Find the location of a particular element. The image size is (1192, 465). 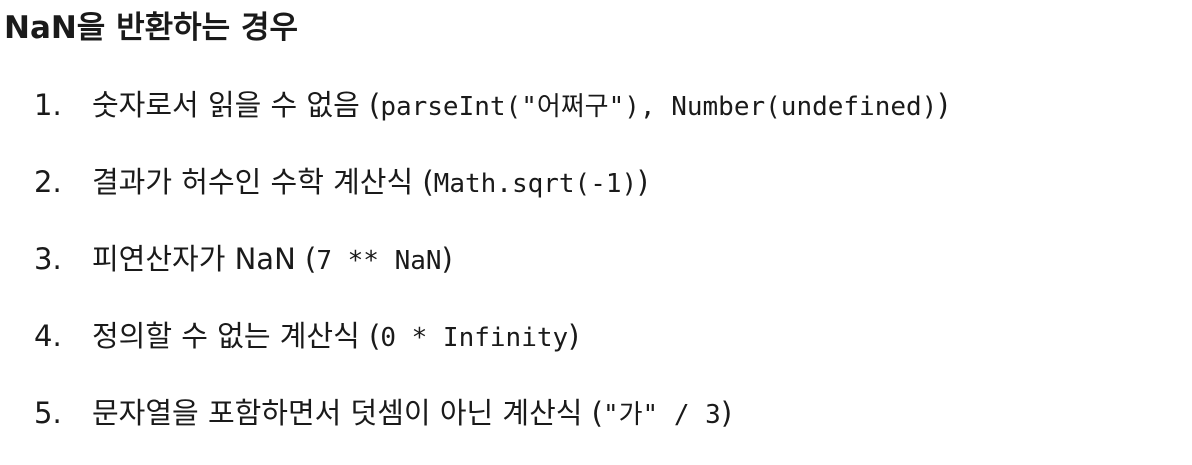

code-example: Math.sqrt(-1) is located at coordinates (535, 184).